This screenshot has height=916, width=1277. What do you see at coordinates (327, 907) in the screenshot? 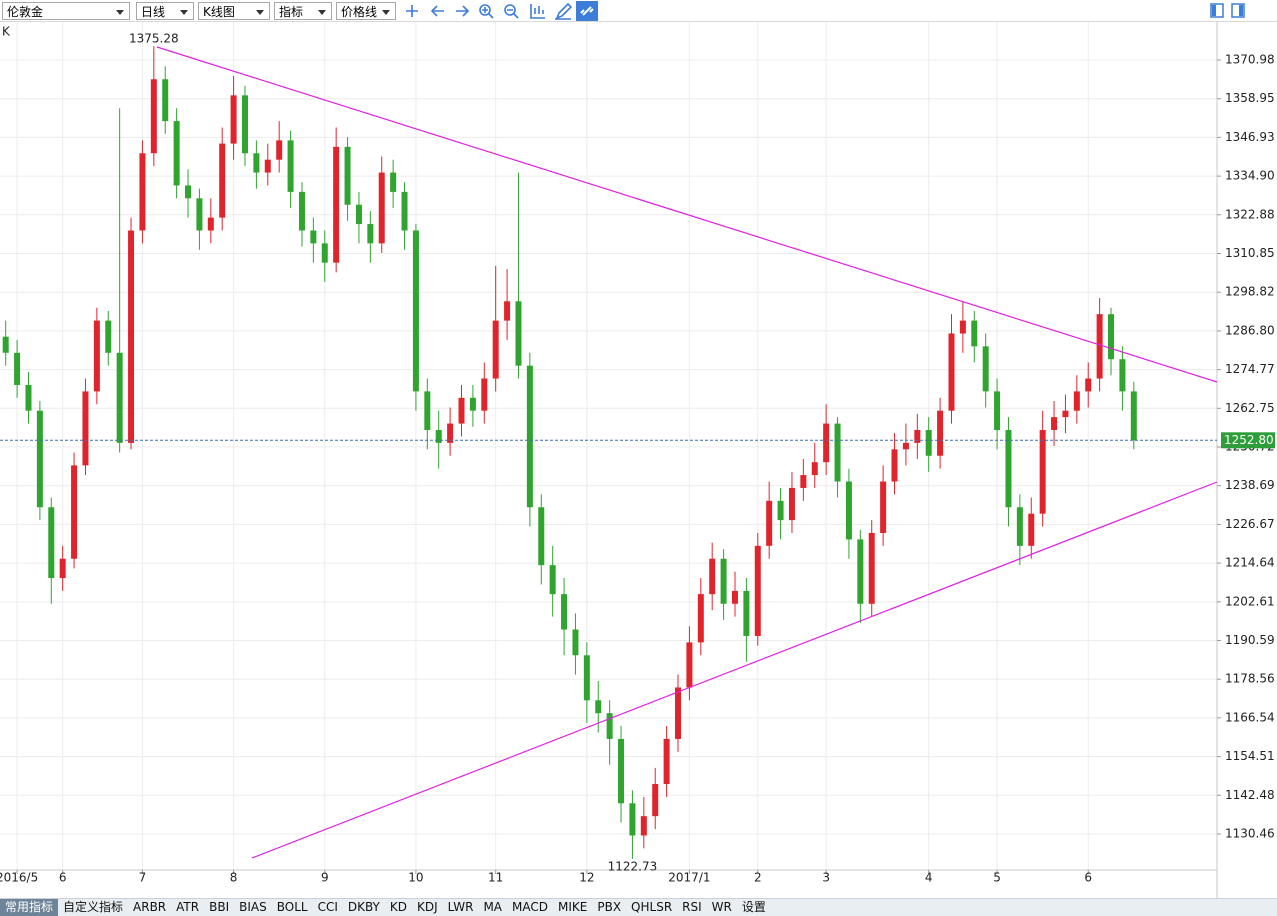
I see `indicator-tab: CCI` at bounding box center [327, 907].